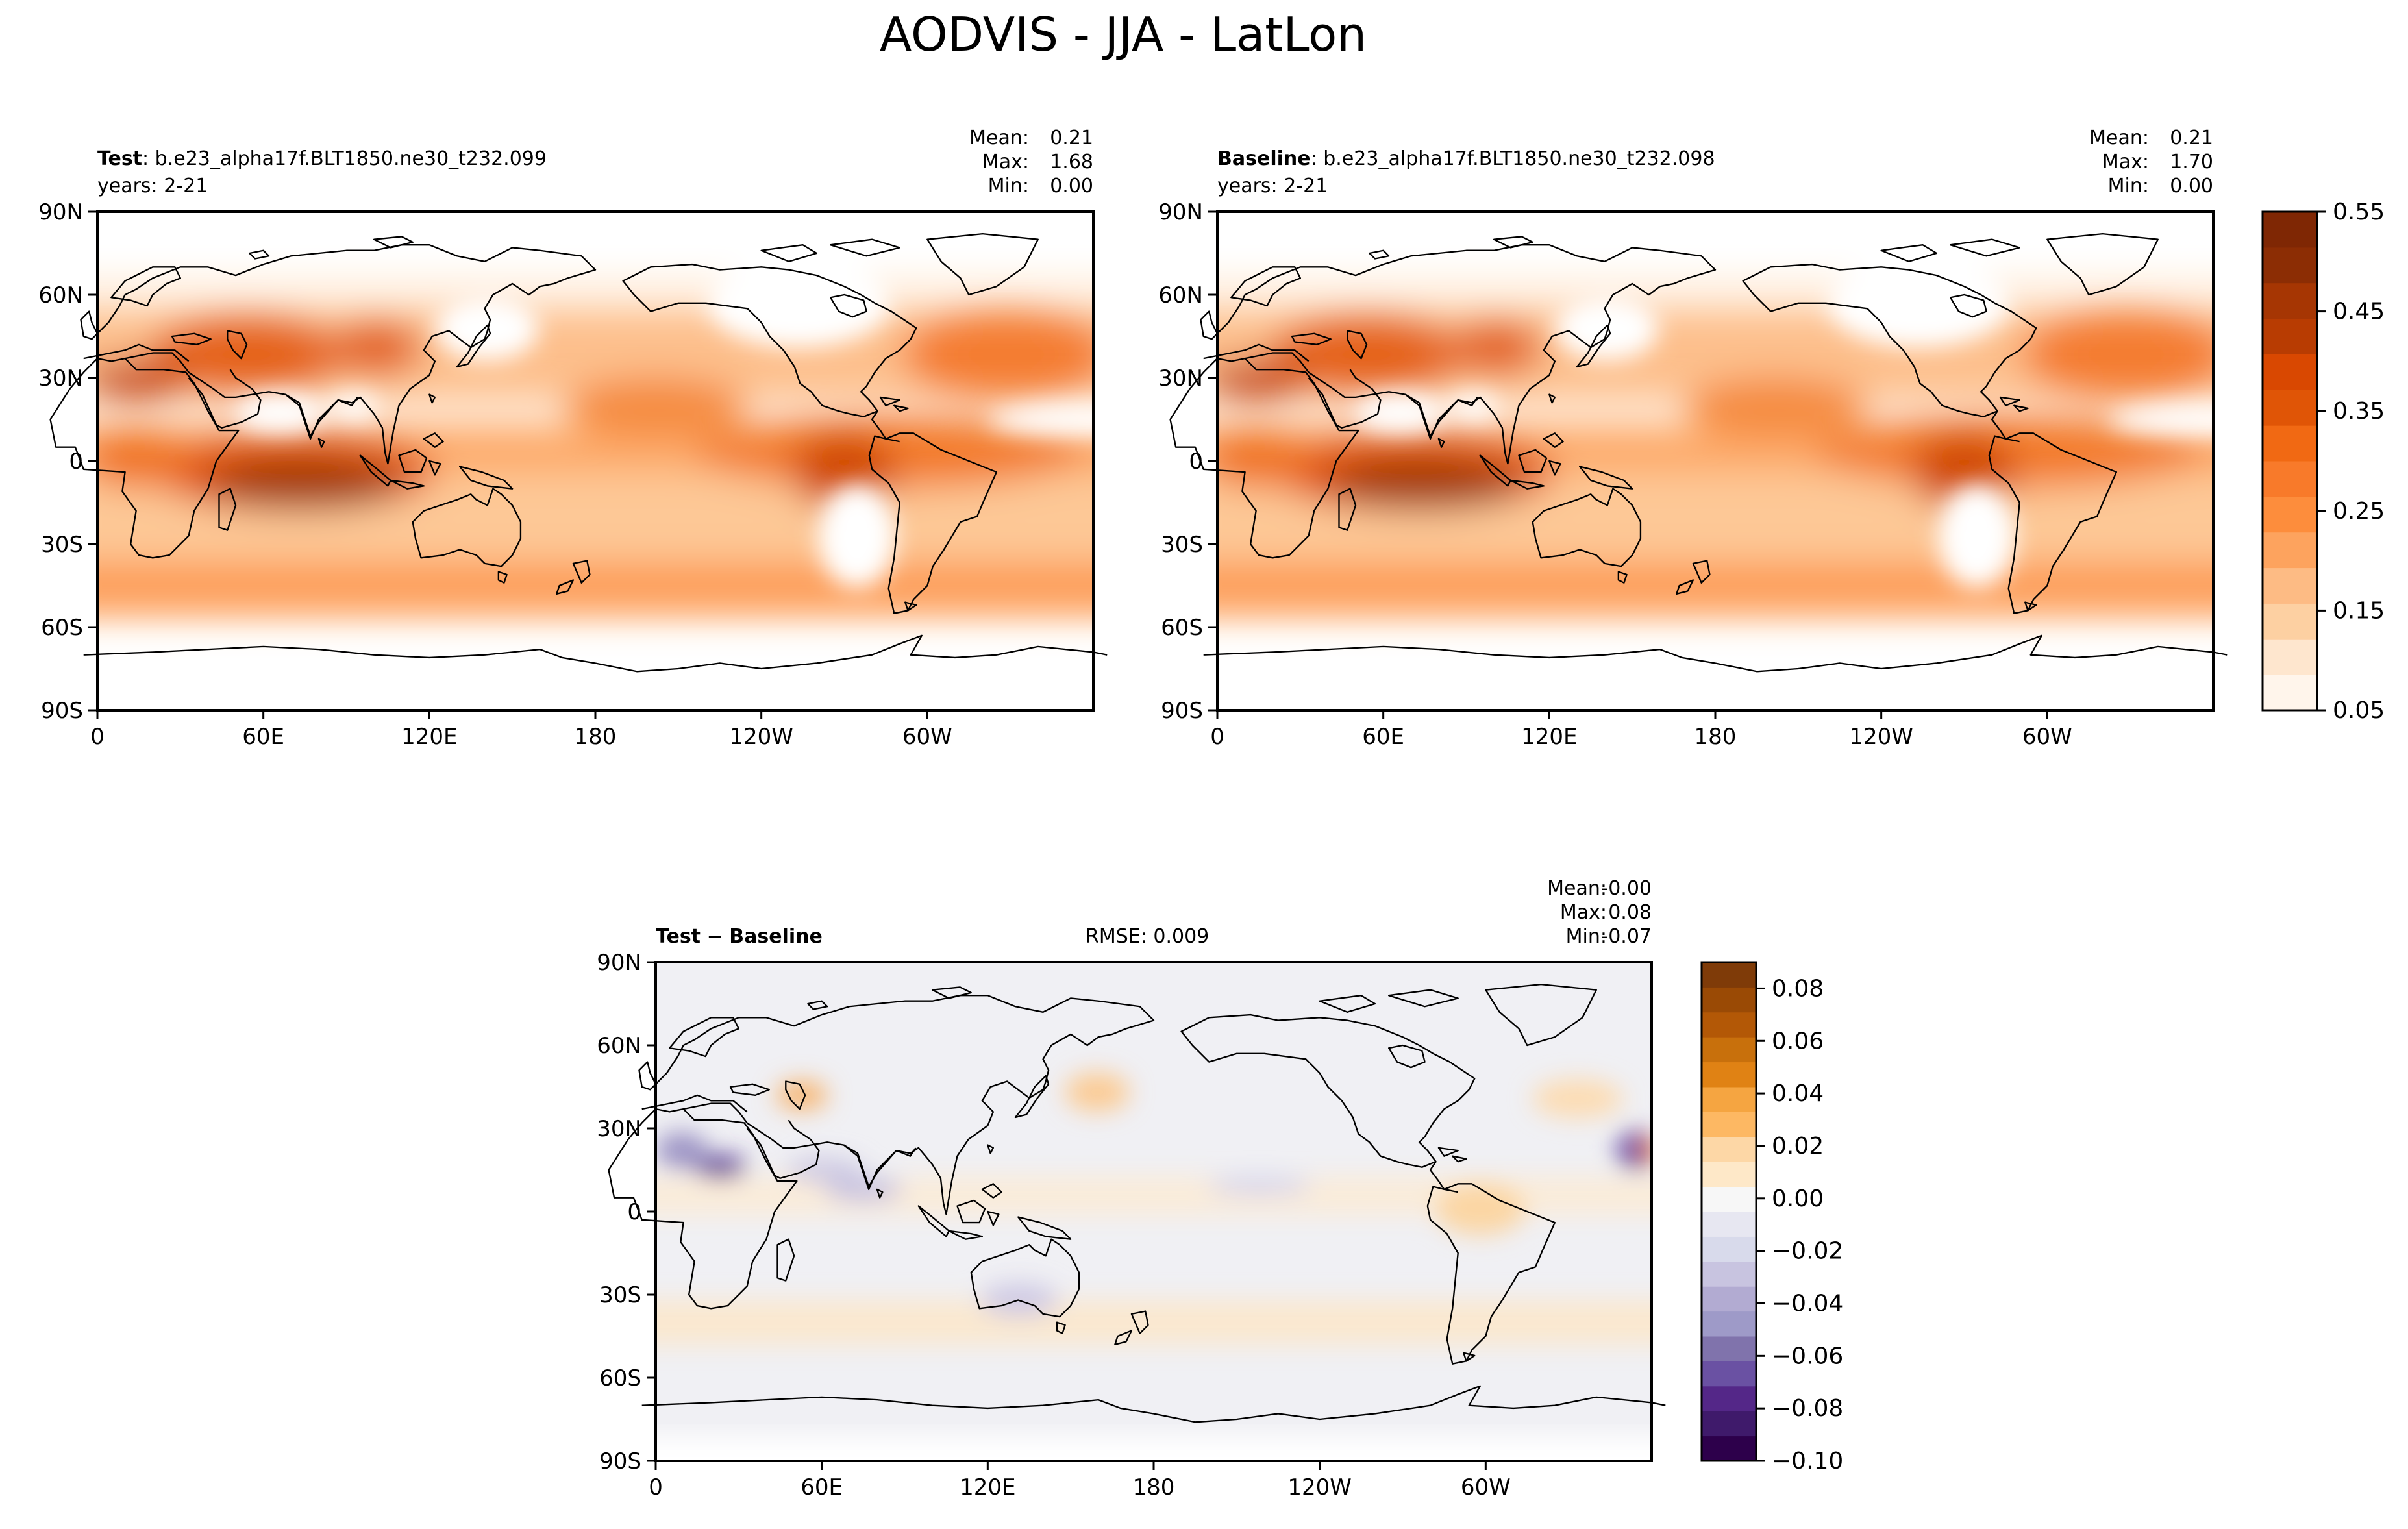 This screenshot has width=2408, height=1529. Describe the element at coordinates (344, 158) in the screenshot. I see `test-label-case: : b.e23_alpha17f.BLT1850.ne30_t232.099` at that location.